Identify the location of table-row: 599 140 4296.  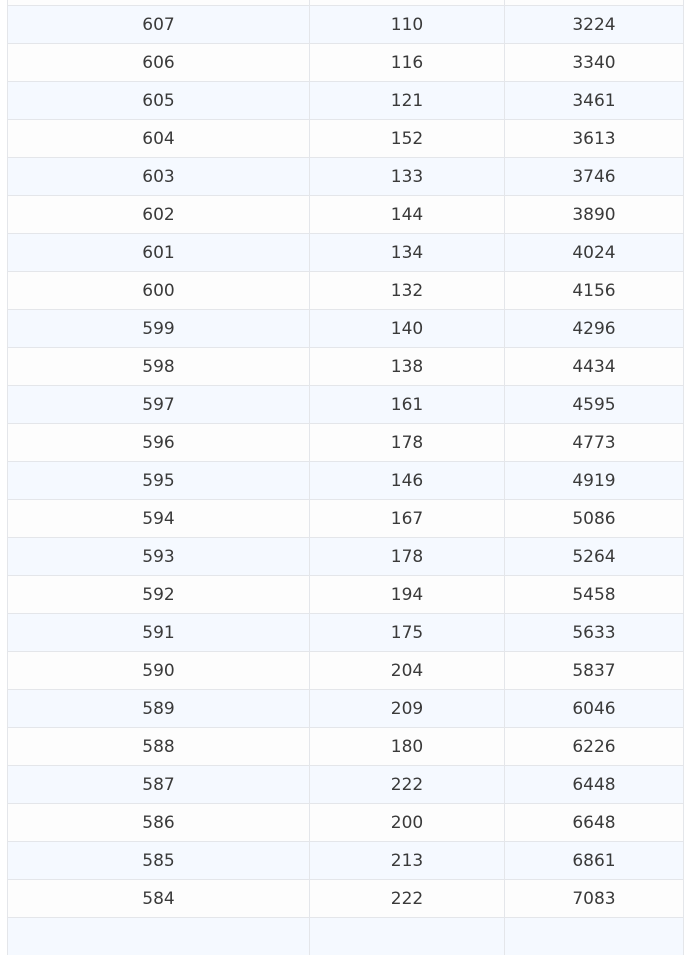
(345, 328).